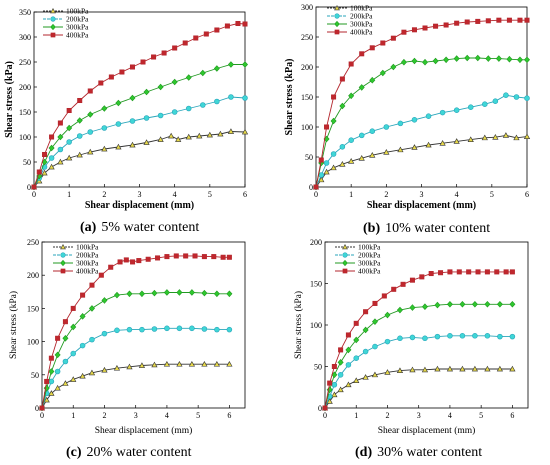  What do you see at coordinates (369, 271) in the screenshot?
I see `legend-label: 400kPa` at bounding box center [369, 271].